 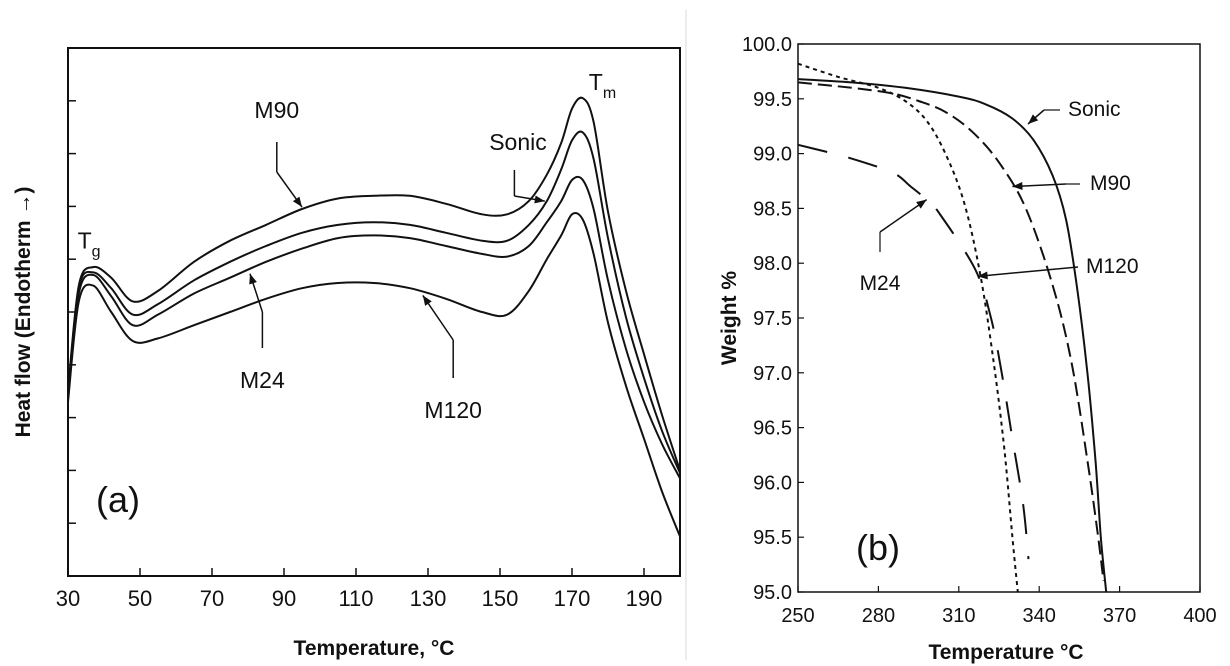 What do you see at coordinates (68, 598) in the screenshot?
I see `x-tick-label-a: 30` at bounding box center [68, 598].